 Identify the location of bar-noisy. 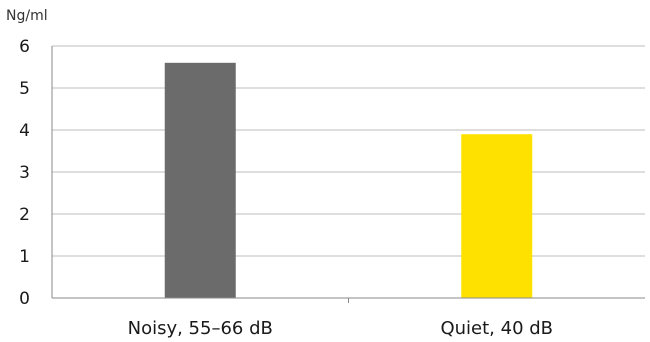
(200, 180).